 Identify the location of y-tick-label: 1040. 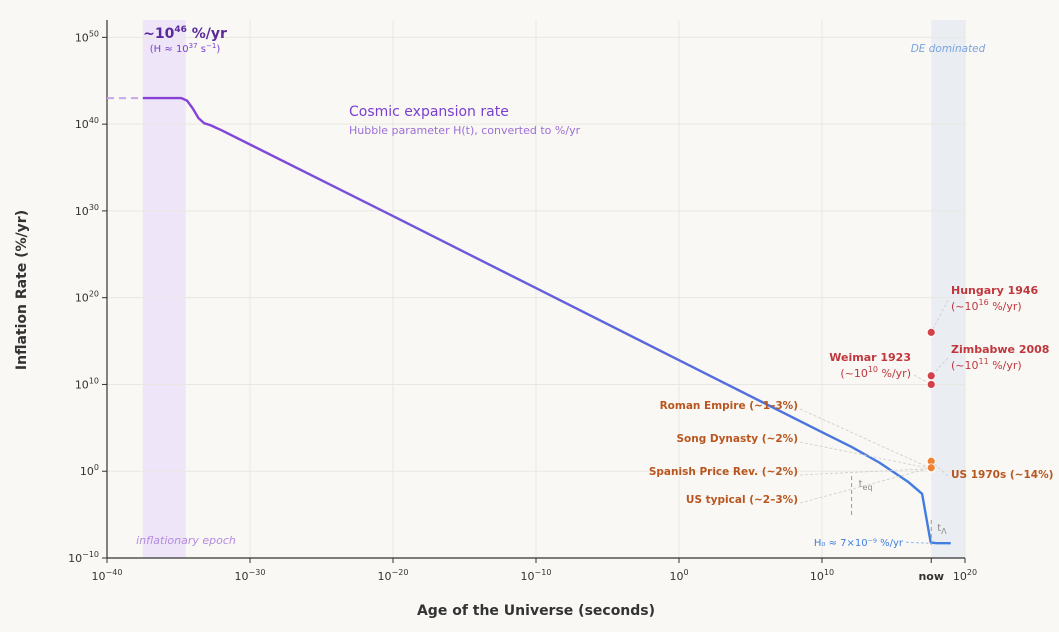
(87, 123).